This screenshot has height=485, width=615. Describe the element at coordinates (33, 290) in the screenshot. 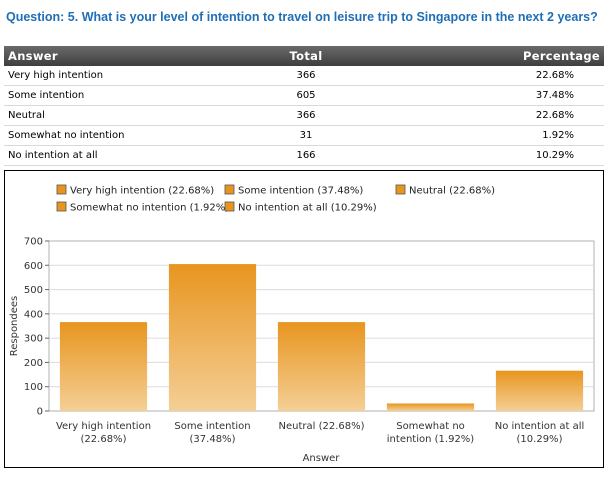

I see `y-tick-label: 500` at that location.